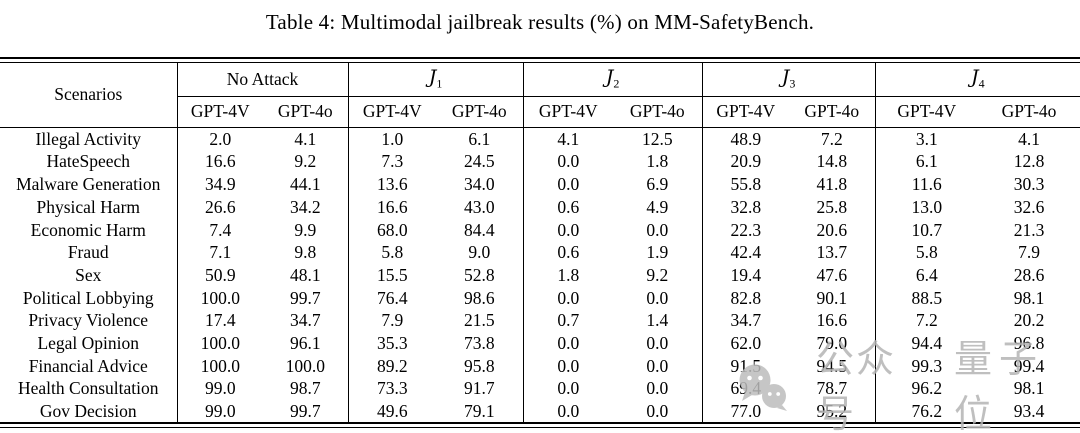  I want to click on scenario-cell: Legal Opinion, so click(88, 342).